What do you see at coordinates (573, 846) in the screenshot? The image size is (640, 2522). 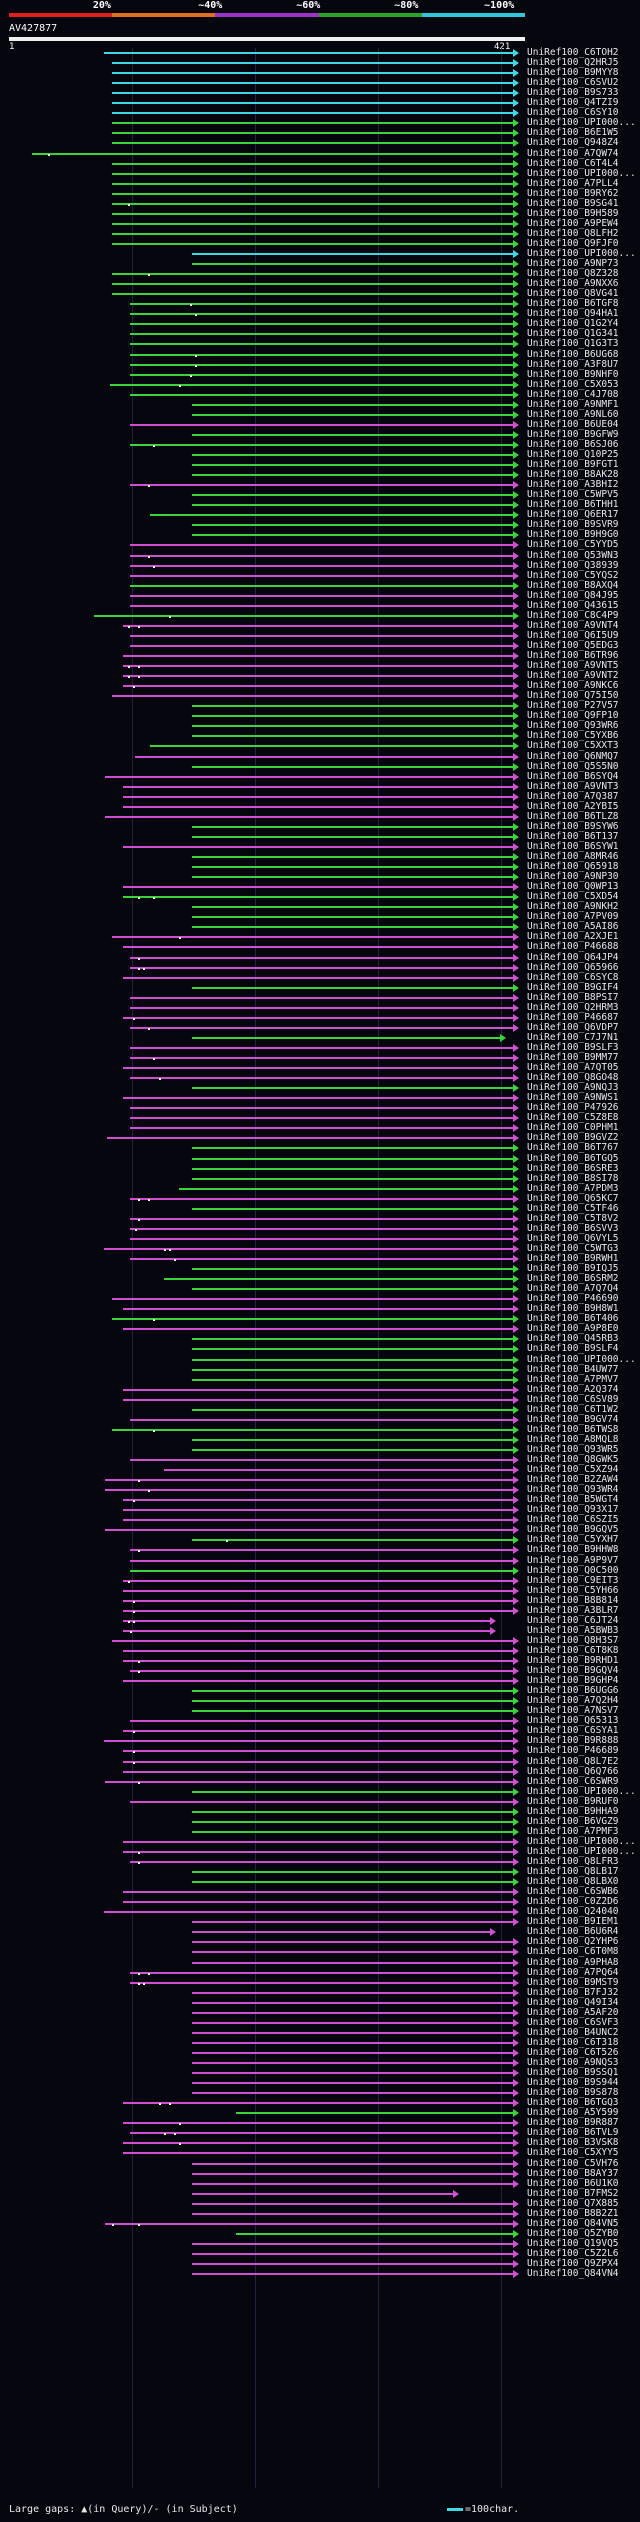 I see `hit-label: UniRef100_B6SYW1` at bounding box center [573, 846].